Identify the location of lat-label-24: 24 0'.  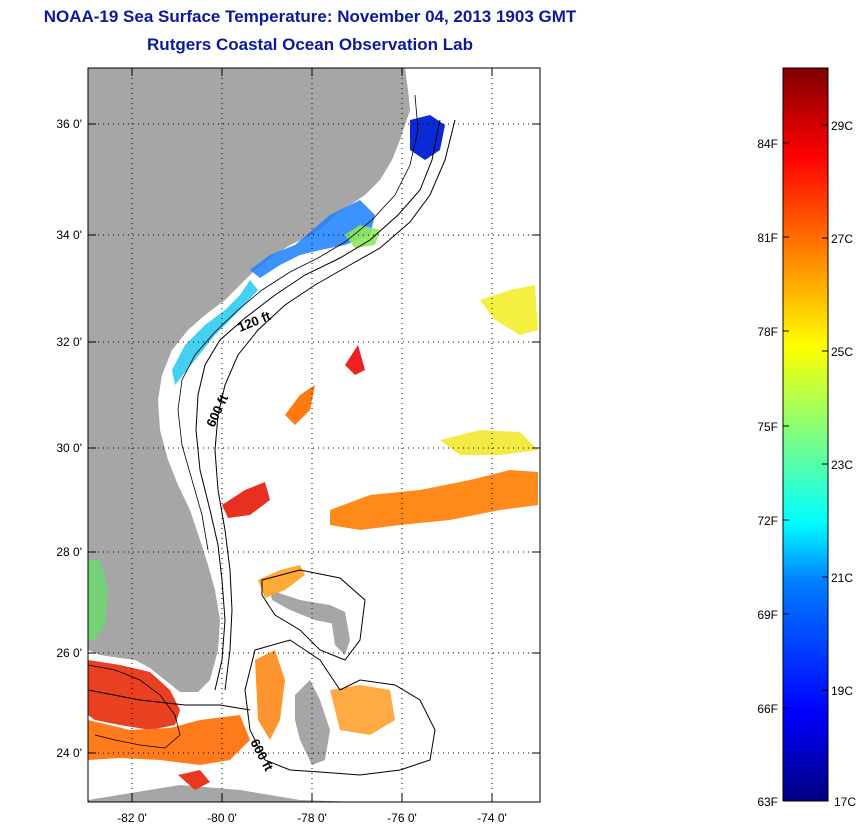
(69, 753).